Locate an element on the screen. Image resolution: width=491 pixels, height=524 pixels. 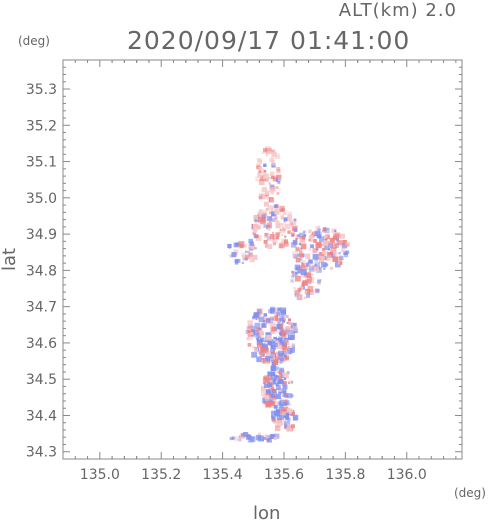
y-tick-label: 34.6 is located at coordinates (41, 344).